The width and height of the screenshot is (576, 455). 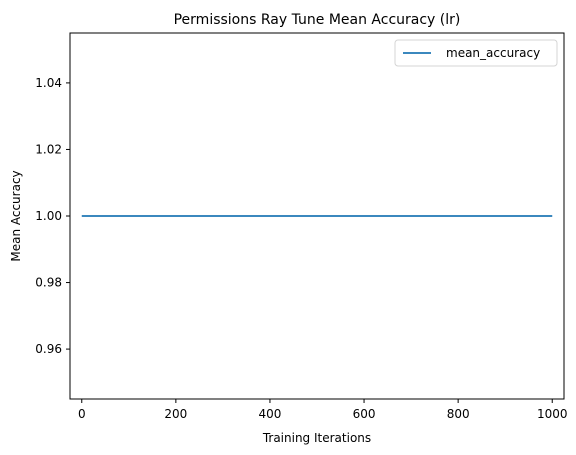 What do you see at coordinates (364, 414) in the screenshot?
I see `x-tick-label: 600` at bounding box center [364, 414].